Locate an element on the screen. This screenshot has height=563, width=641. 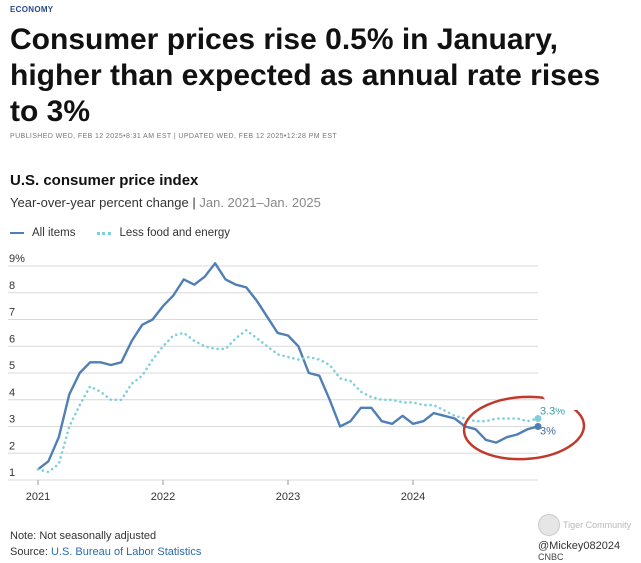
watermark-text: Tiger Community is located at coordinates (597, 525).